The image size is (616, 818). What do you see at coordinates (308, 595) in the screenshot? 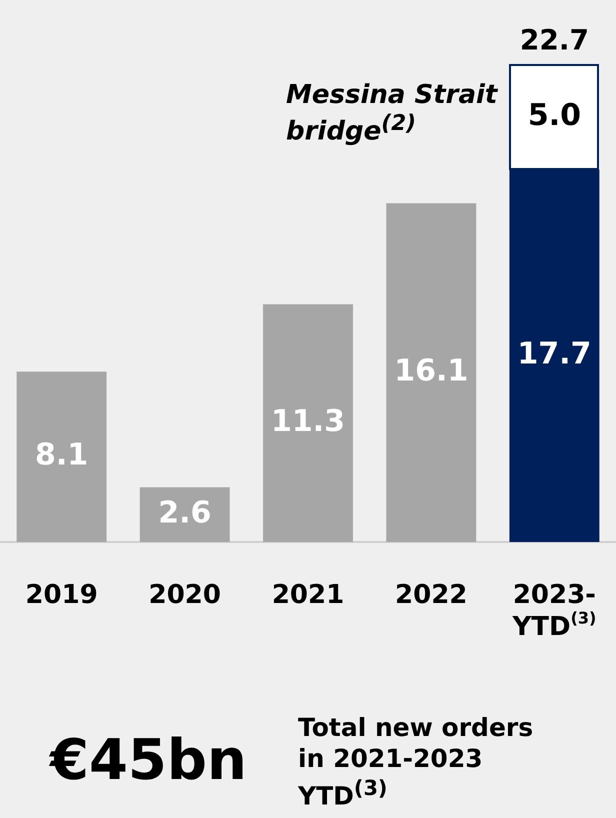
I see `x-tick-label: 2021` at bounding box center [308, 595].